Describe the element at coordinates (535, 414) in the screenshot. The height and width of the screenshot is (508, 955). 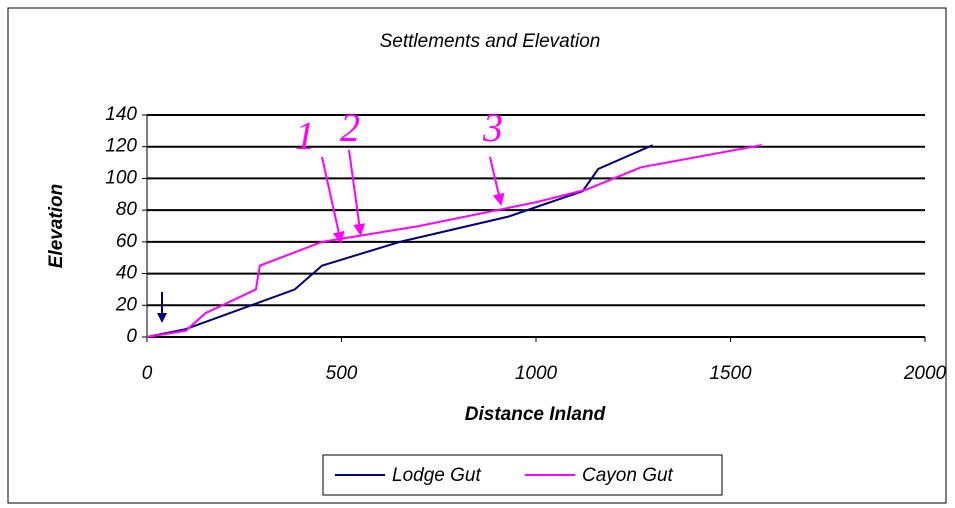
I see `x-axis-label: Distance Inland` at that location.